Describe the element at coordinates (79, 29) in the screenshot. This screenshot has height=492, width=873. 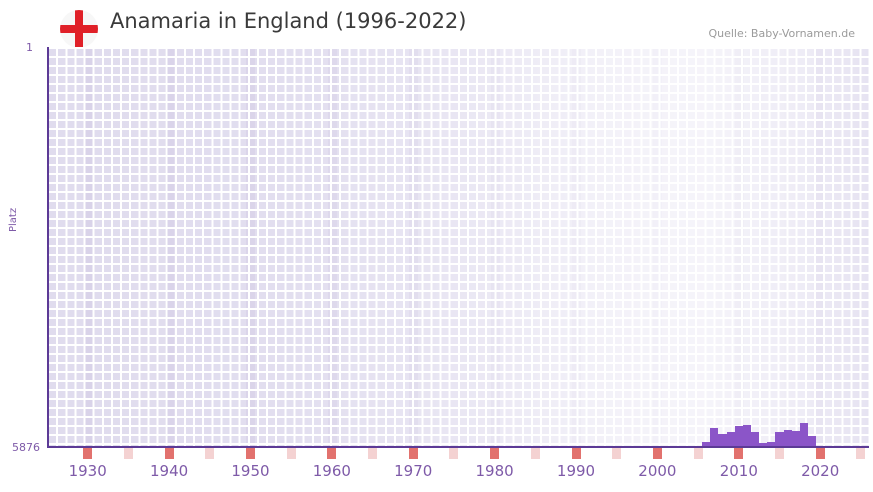
I see `england-flag-icon` at that location.